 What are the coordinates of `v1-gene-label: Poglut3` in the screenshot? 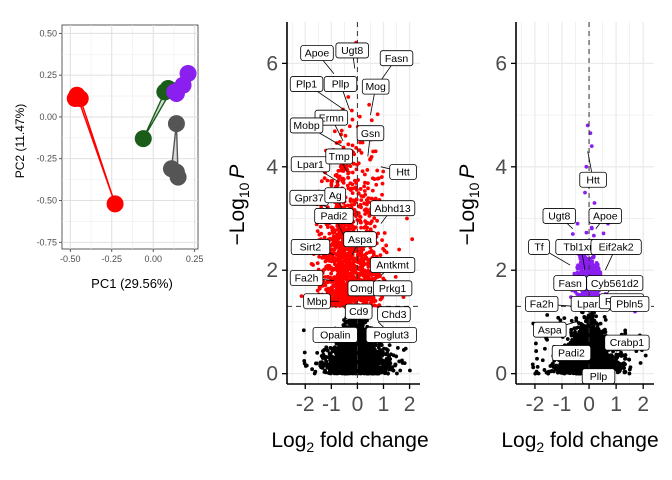 It's located at (392, 335).